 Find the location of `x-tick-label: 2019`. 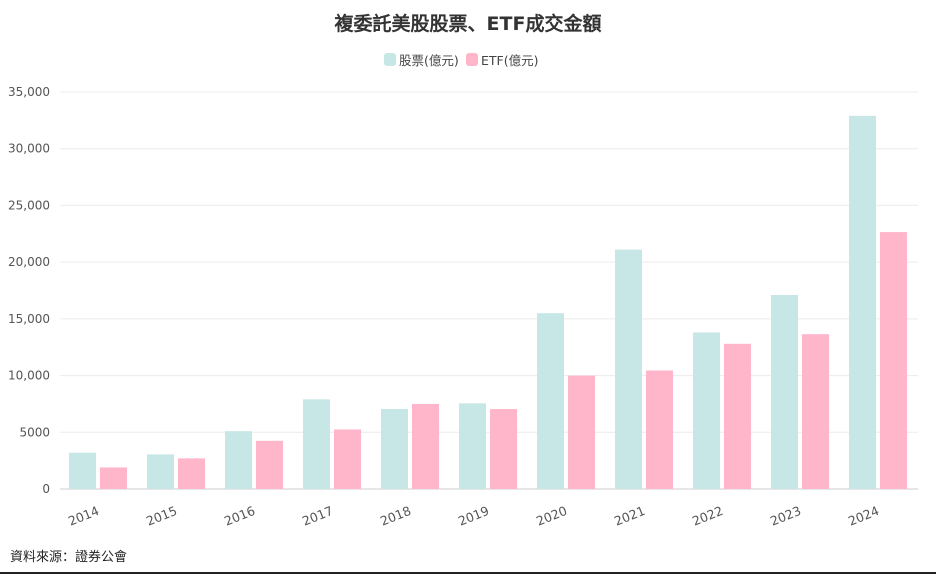

x-tick-label: 2019 is located at coordinates (473, 516).